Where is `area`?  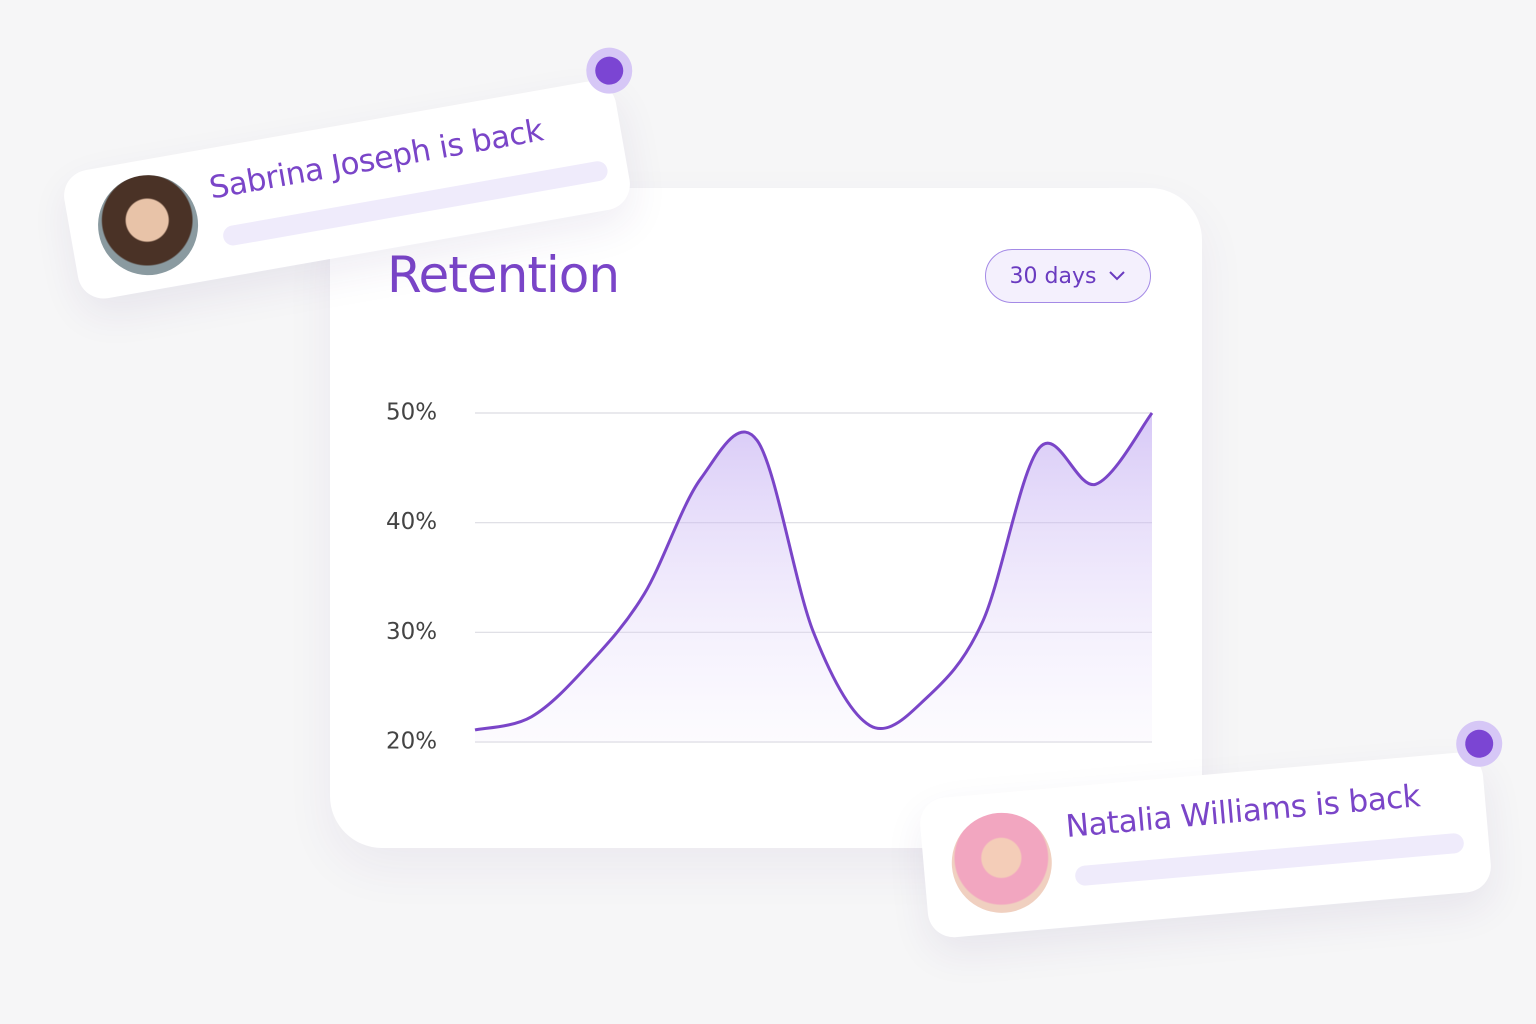 area is located at coordinates (813, 577).